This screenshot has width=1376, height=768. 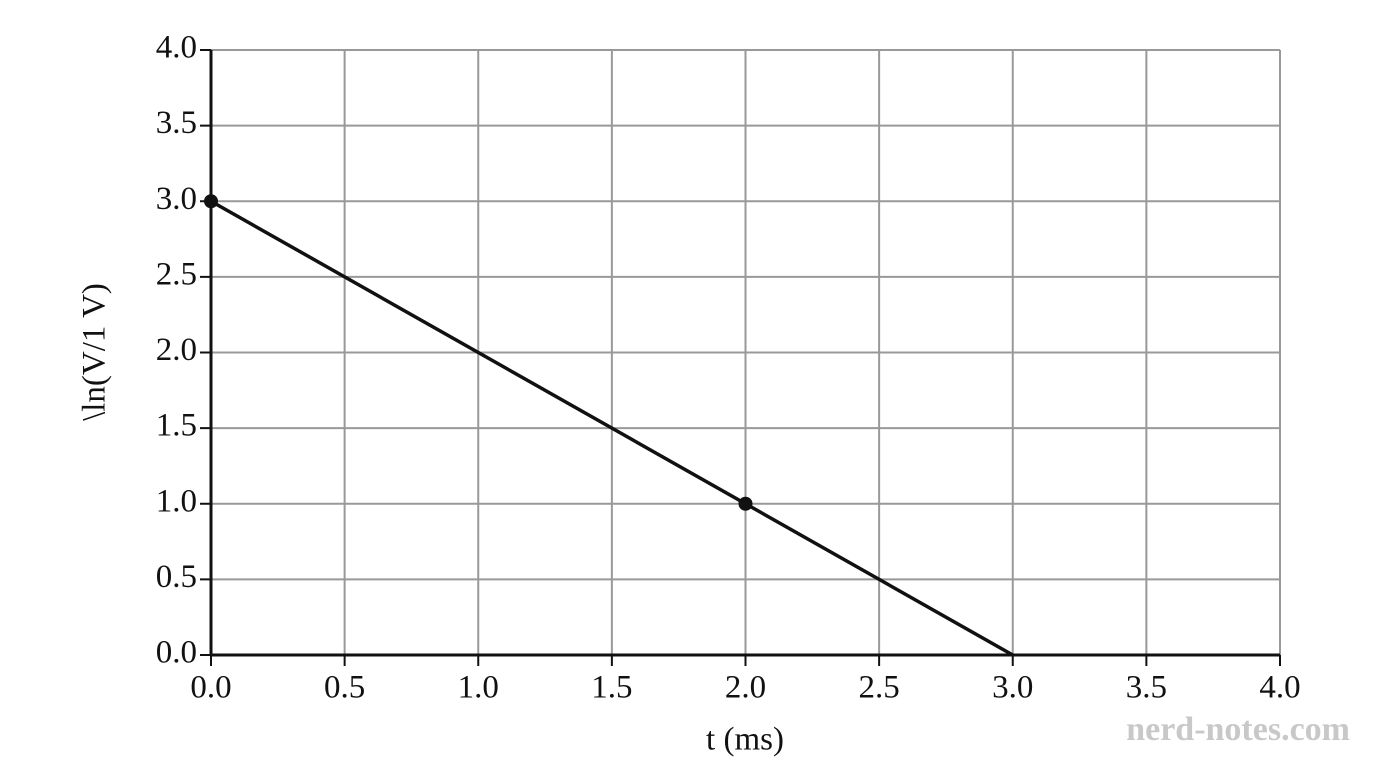 I want to click on y-tick-label: 2.5, so click(x=176, y=274).